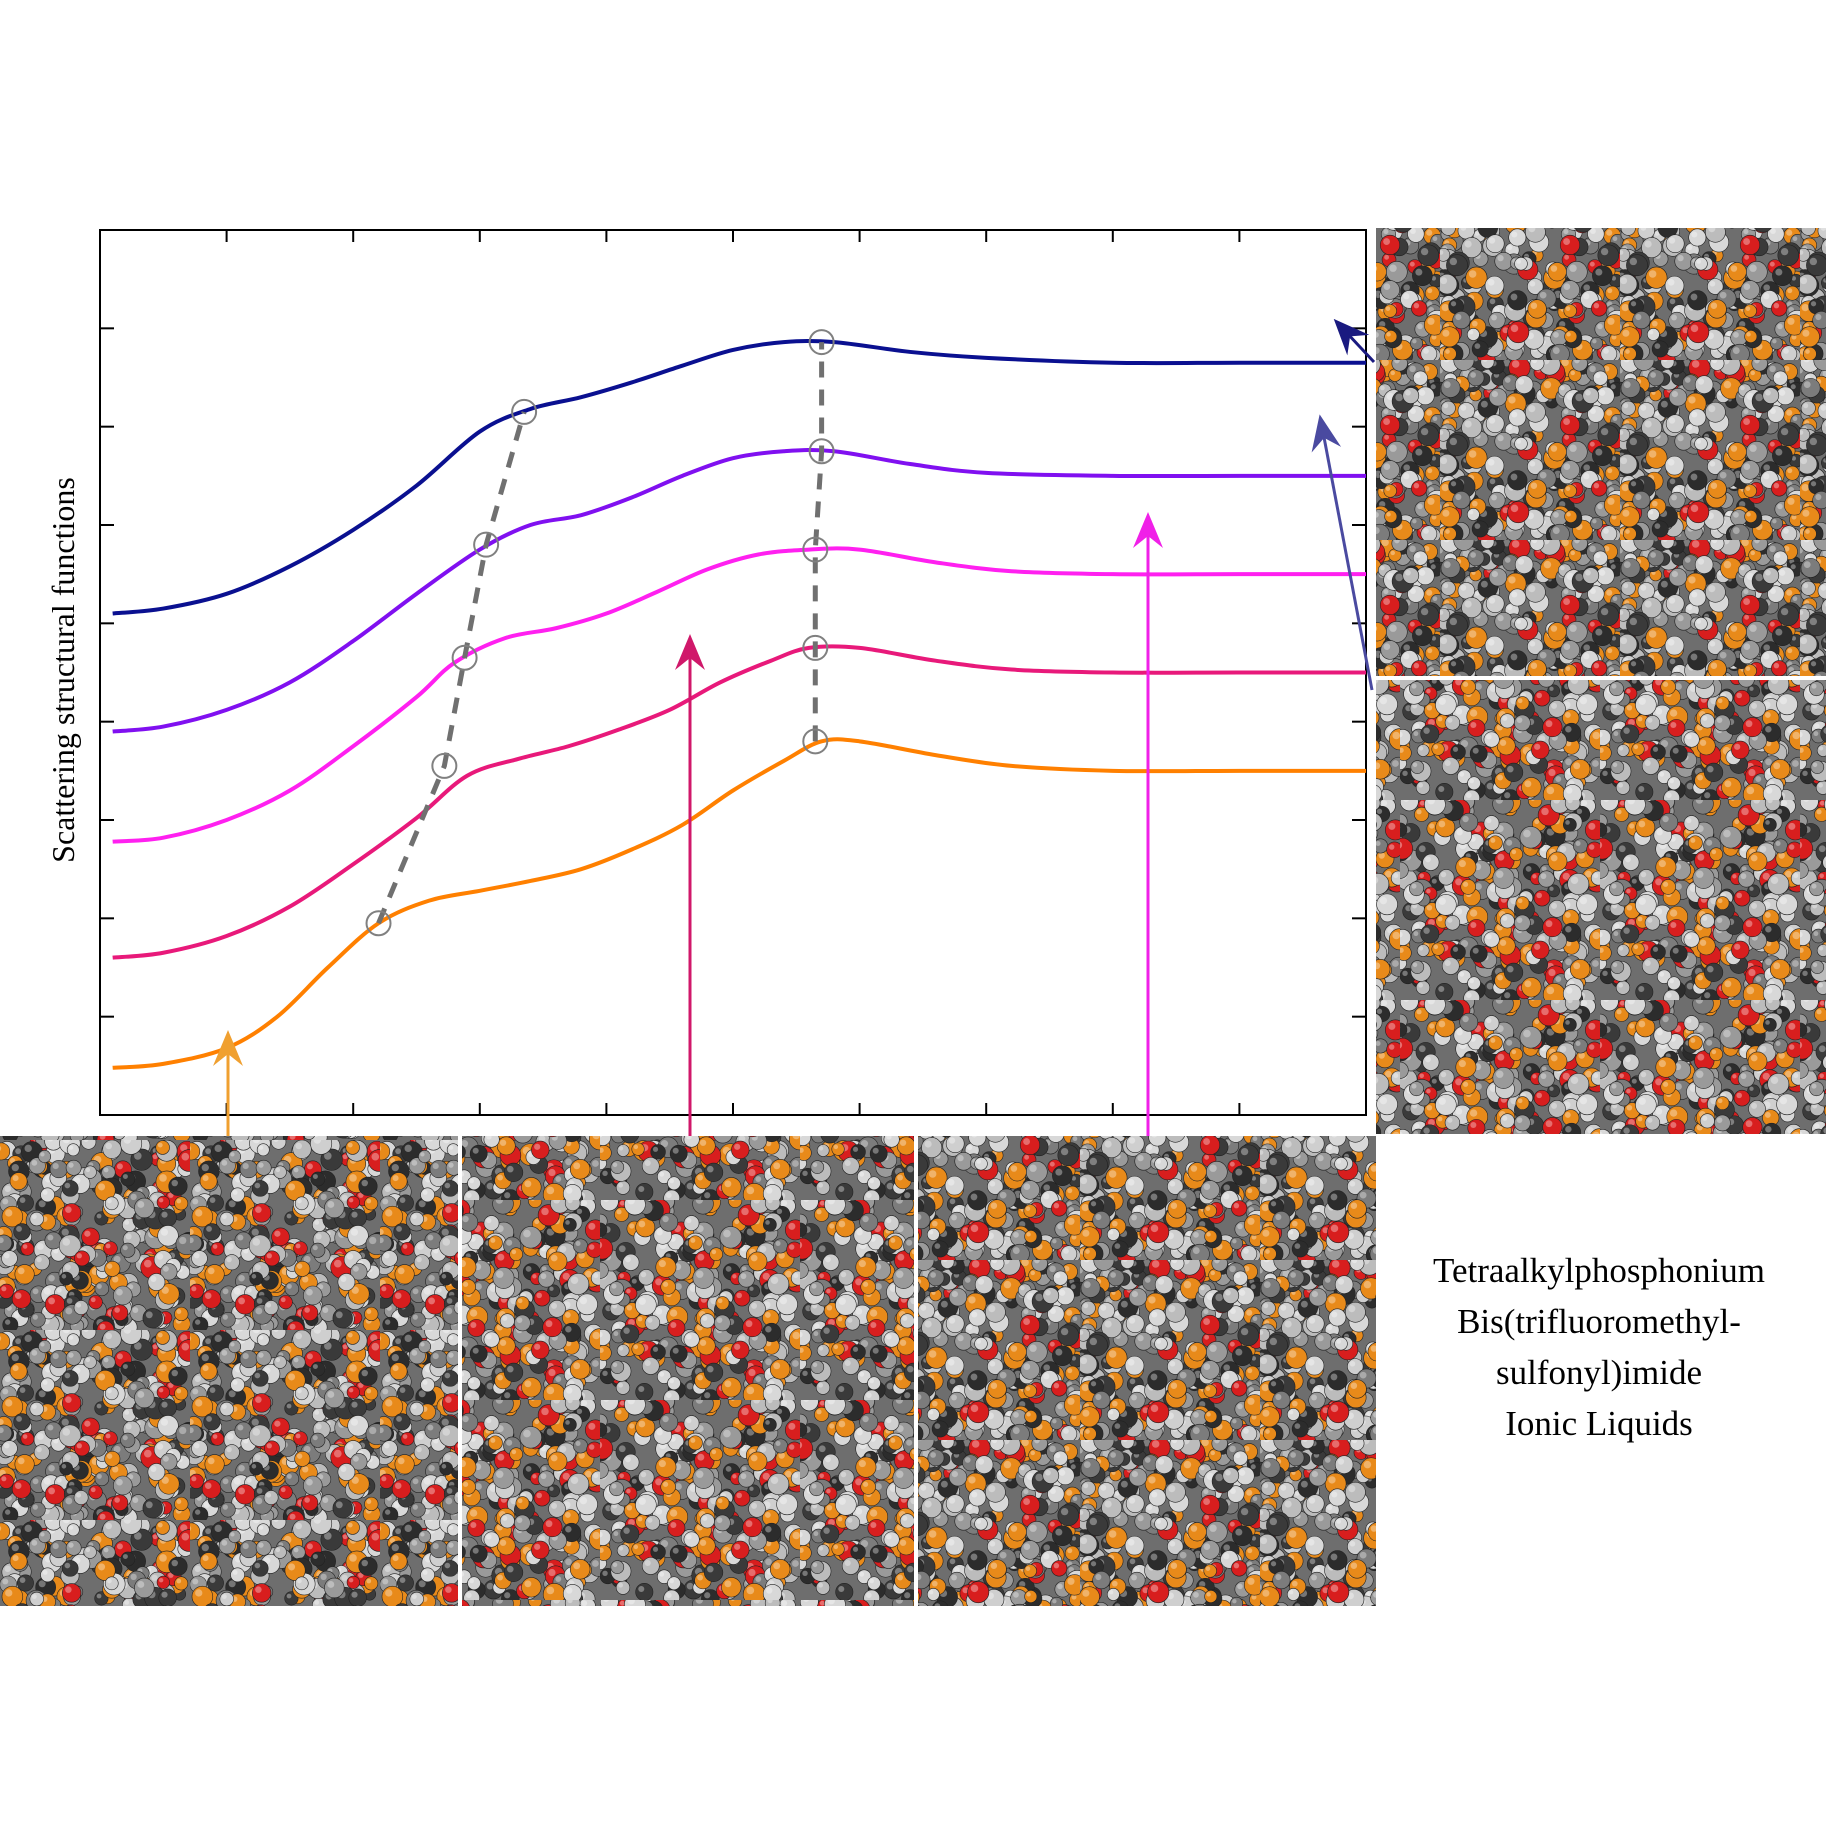  I want to click on caption-line: Bis(trifluoromethyl-, so click(1599, 1321).